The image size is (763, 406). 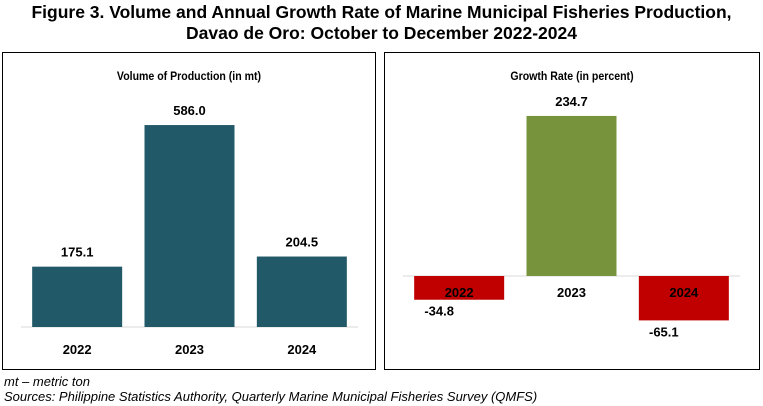 I want to click on growth-tick-label-2022: 2022, so click(x=459, y=292).